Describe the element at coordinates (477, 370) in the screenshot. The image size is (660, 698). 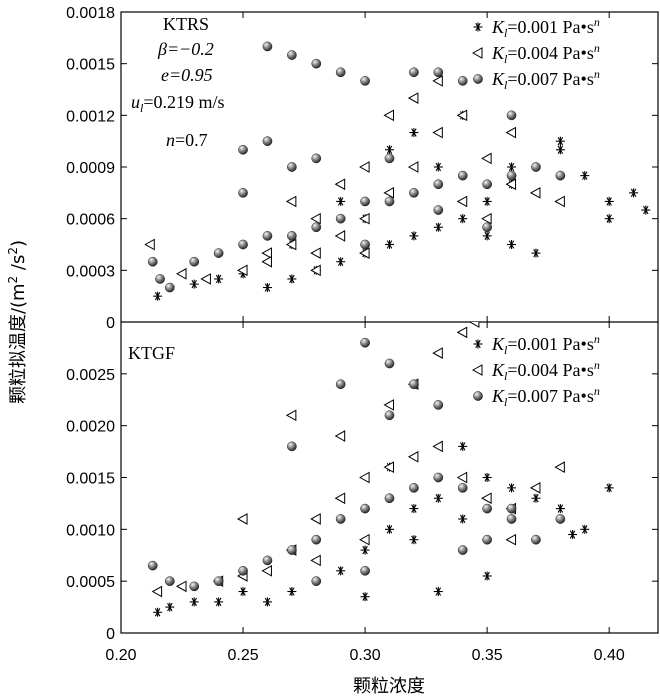
I see `legend-marker-triangle-left` at that location.